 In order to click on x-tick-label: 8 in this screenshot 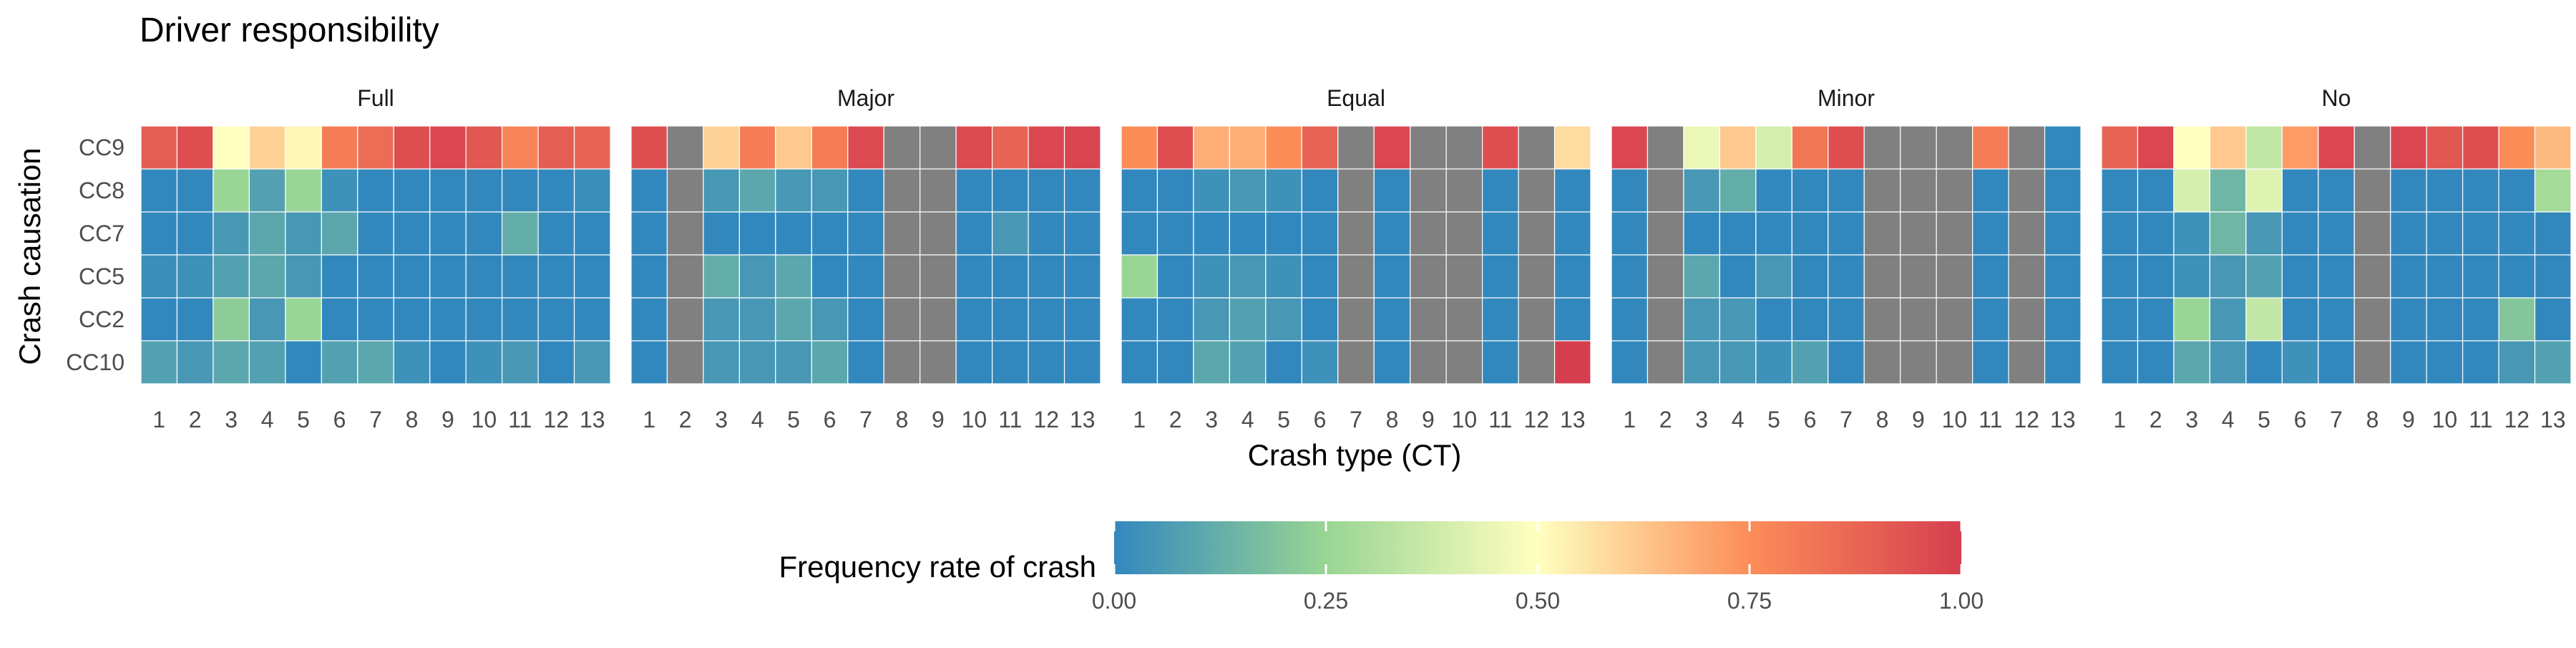, I will do `click(1882, 420)`.